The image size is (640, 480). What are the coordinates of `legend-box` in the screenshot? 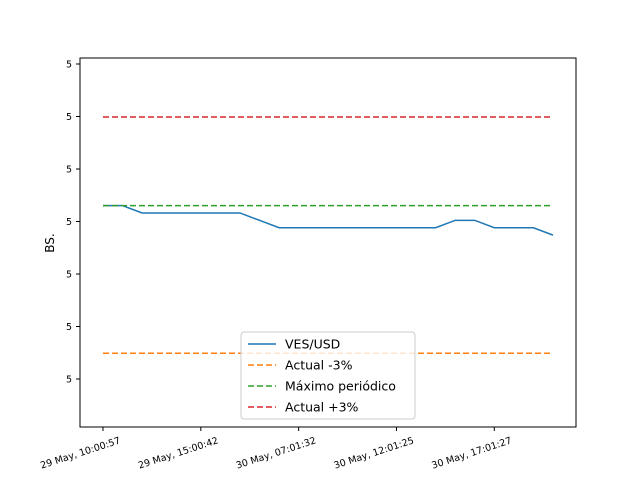 It's located at (328, 375).